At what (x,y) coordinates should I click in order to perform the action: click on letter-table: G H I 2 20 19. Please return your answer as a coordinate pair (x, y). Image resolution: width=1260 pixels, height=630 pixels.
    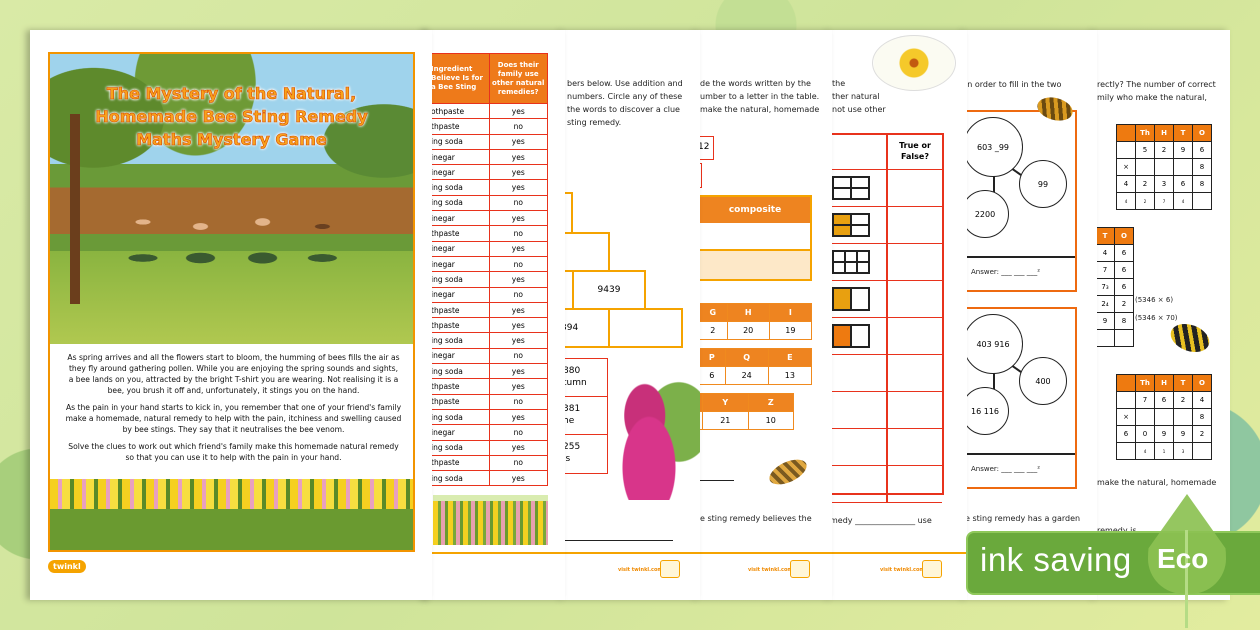
    Looking at the image, I should click on (755, 321).